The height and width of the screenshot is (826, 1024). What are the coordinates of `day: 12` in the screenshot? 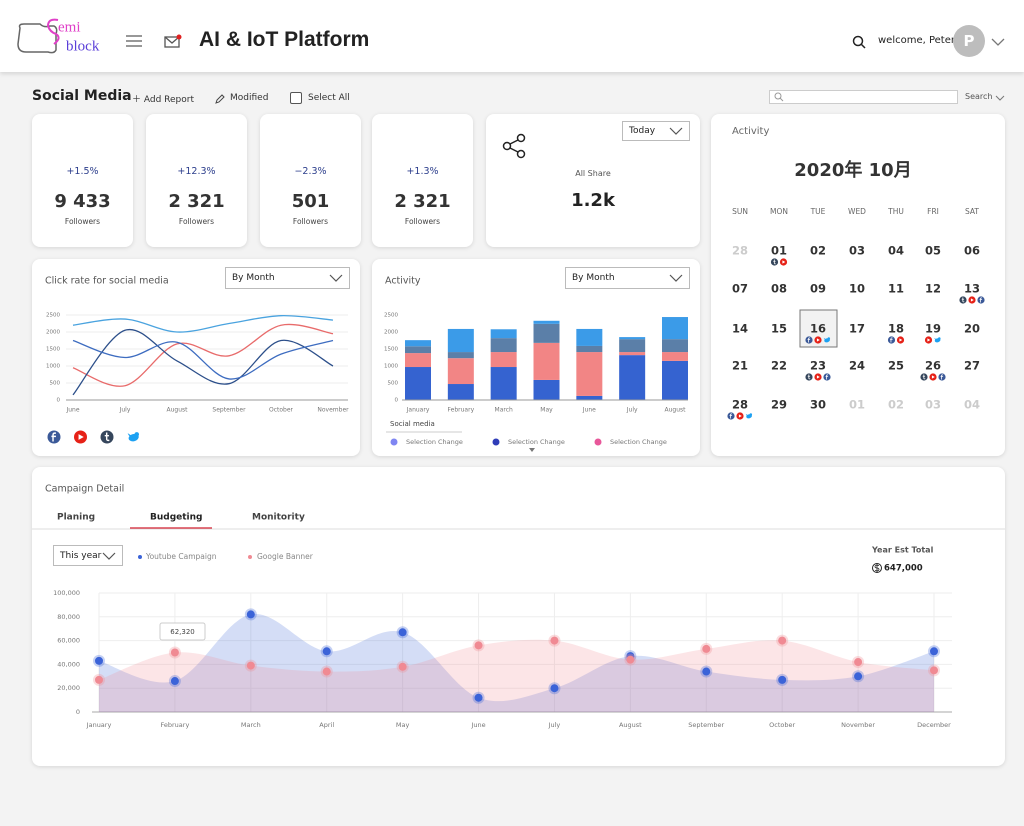 It's located at (933, 289).